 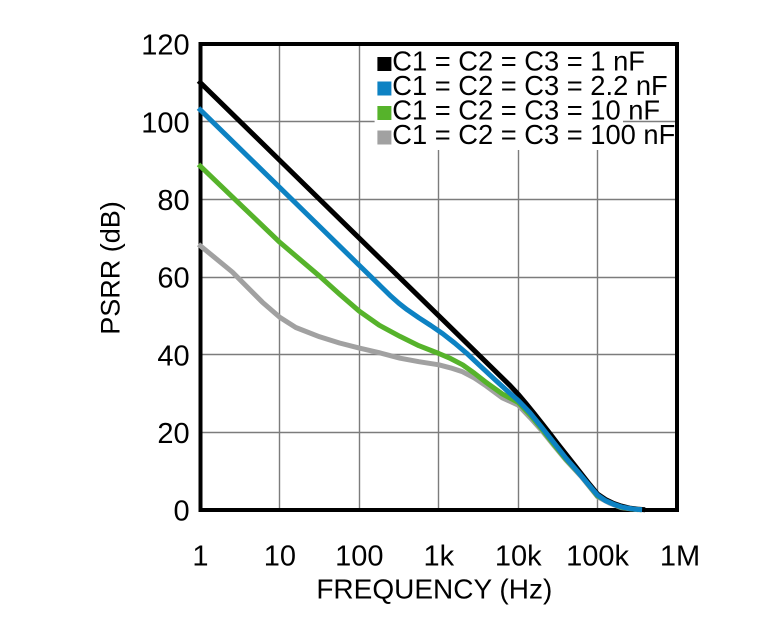 I want to click on svg-text: 60, so click(x=173, y=279).